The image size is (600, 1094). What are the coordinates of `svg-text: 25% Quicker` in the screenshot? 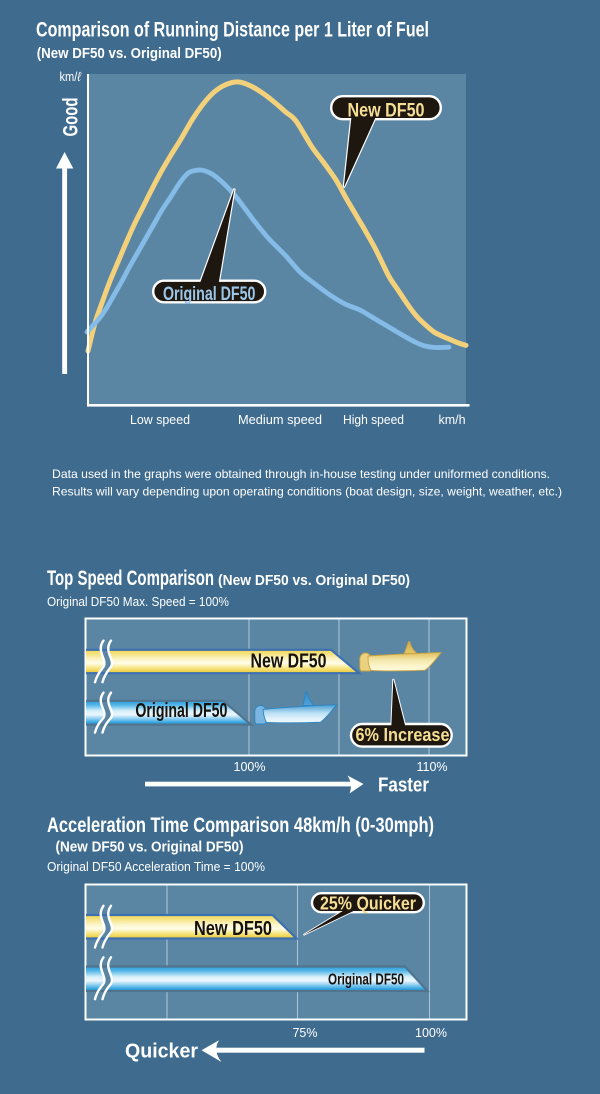 It's located at (368, 902).